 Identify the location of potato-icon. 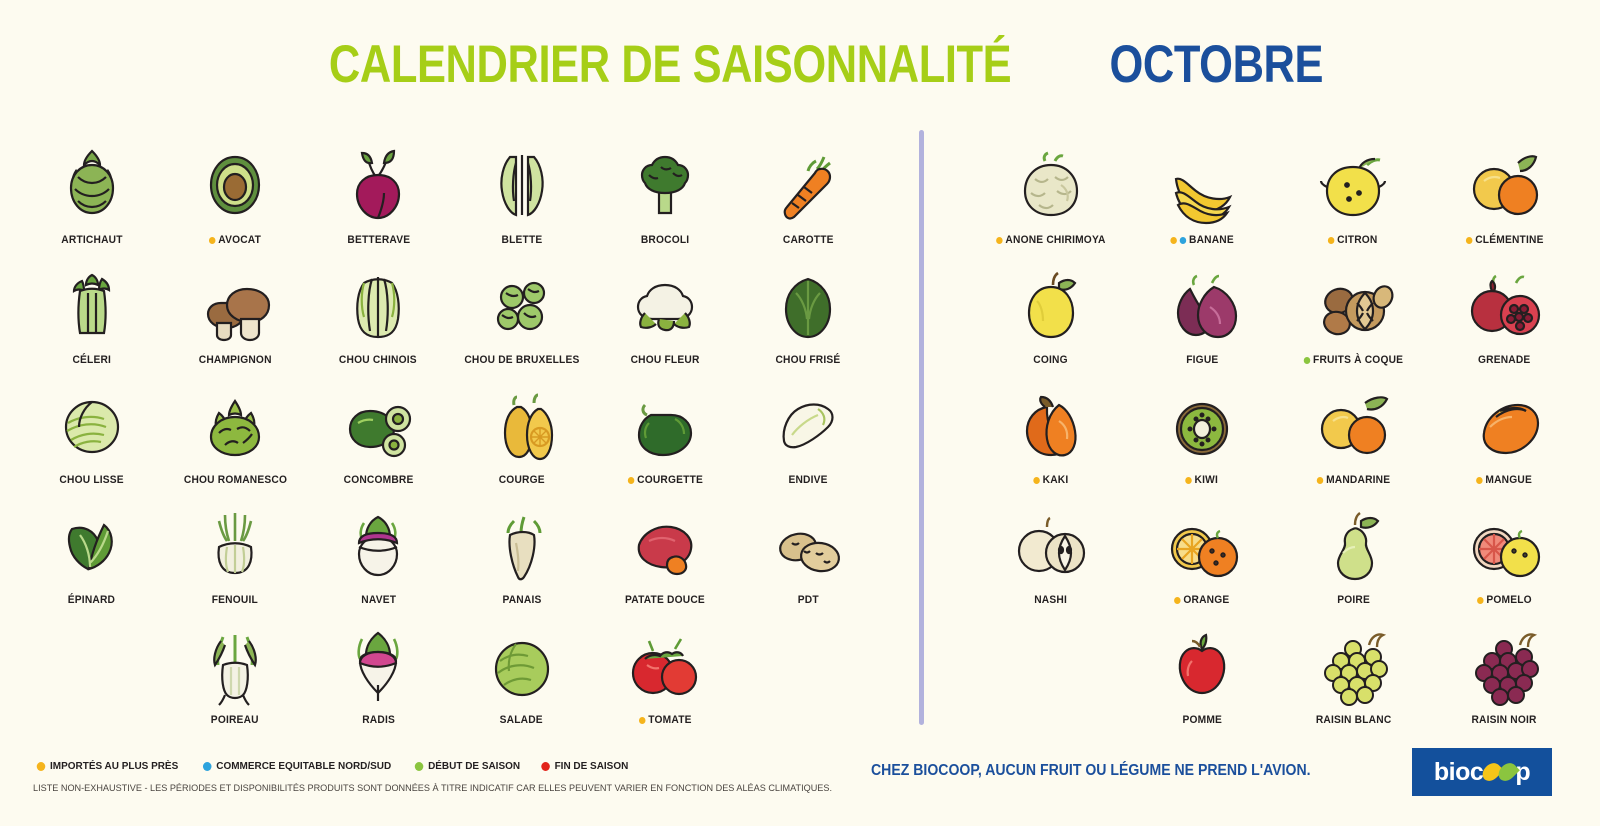
(808, 546).